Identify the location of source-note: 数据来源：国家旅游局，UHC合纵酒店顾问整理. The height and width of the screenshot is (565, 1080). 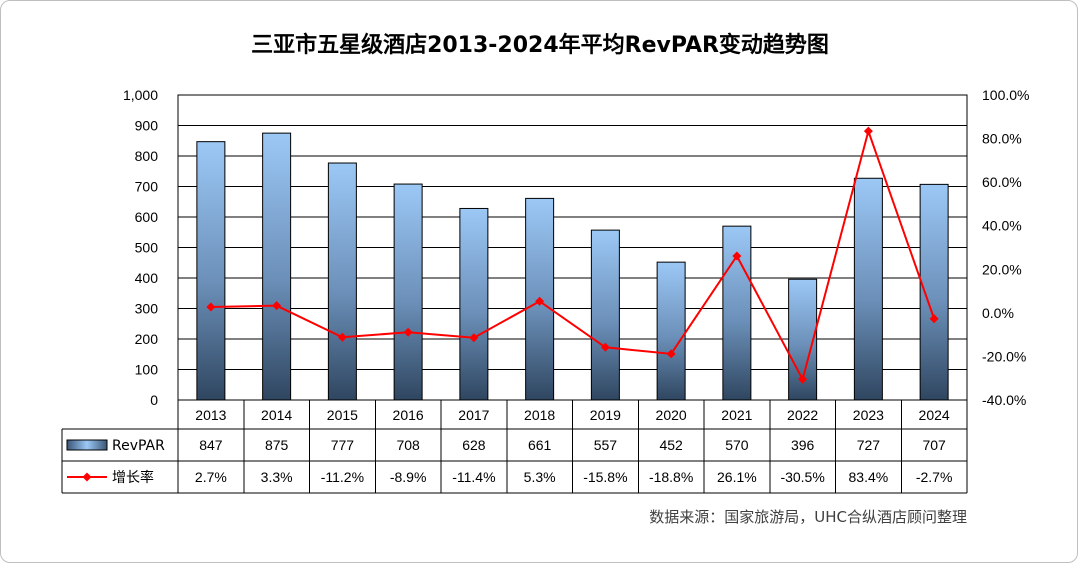
(808, 517).